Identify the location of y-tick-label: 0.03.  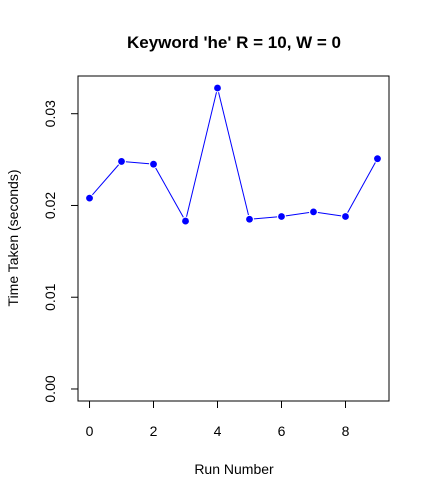
(50, 113).